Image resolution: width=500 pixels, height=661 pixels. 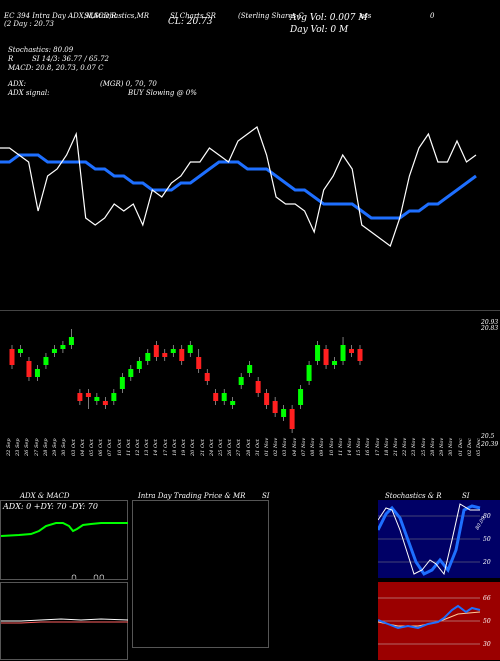 What do you see at coordinates (434, 621) in the screenshot?
I see `rsi-lines: 66 50 30` at bounding box center [434, 621].